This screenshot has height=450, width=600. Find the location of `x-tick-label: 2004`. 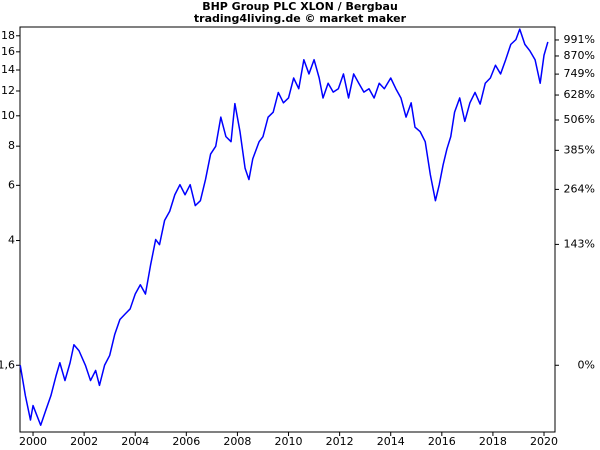

x-tick-label: 2004 is located at coordinates (135, 441).